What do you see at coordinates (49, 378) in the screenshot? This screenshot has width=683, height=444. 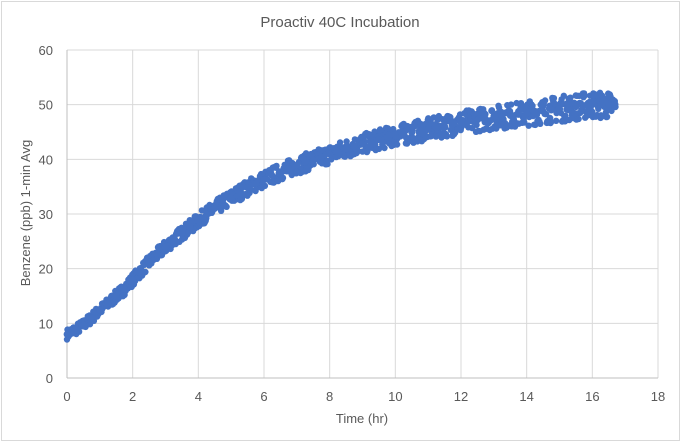 I see `y-tick-label: 0` at bounding box center [49, 378].